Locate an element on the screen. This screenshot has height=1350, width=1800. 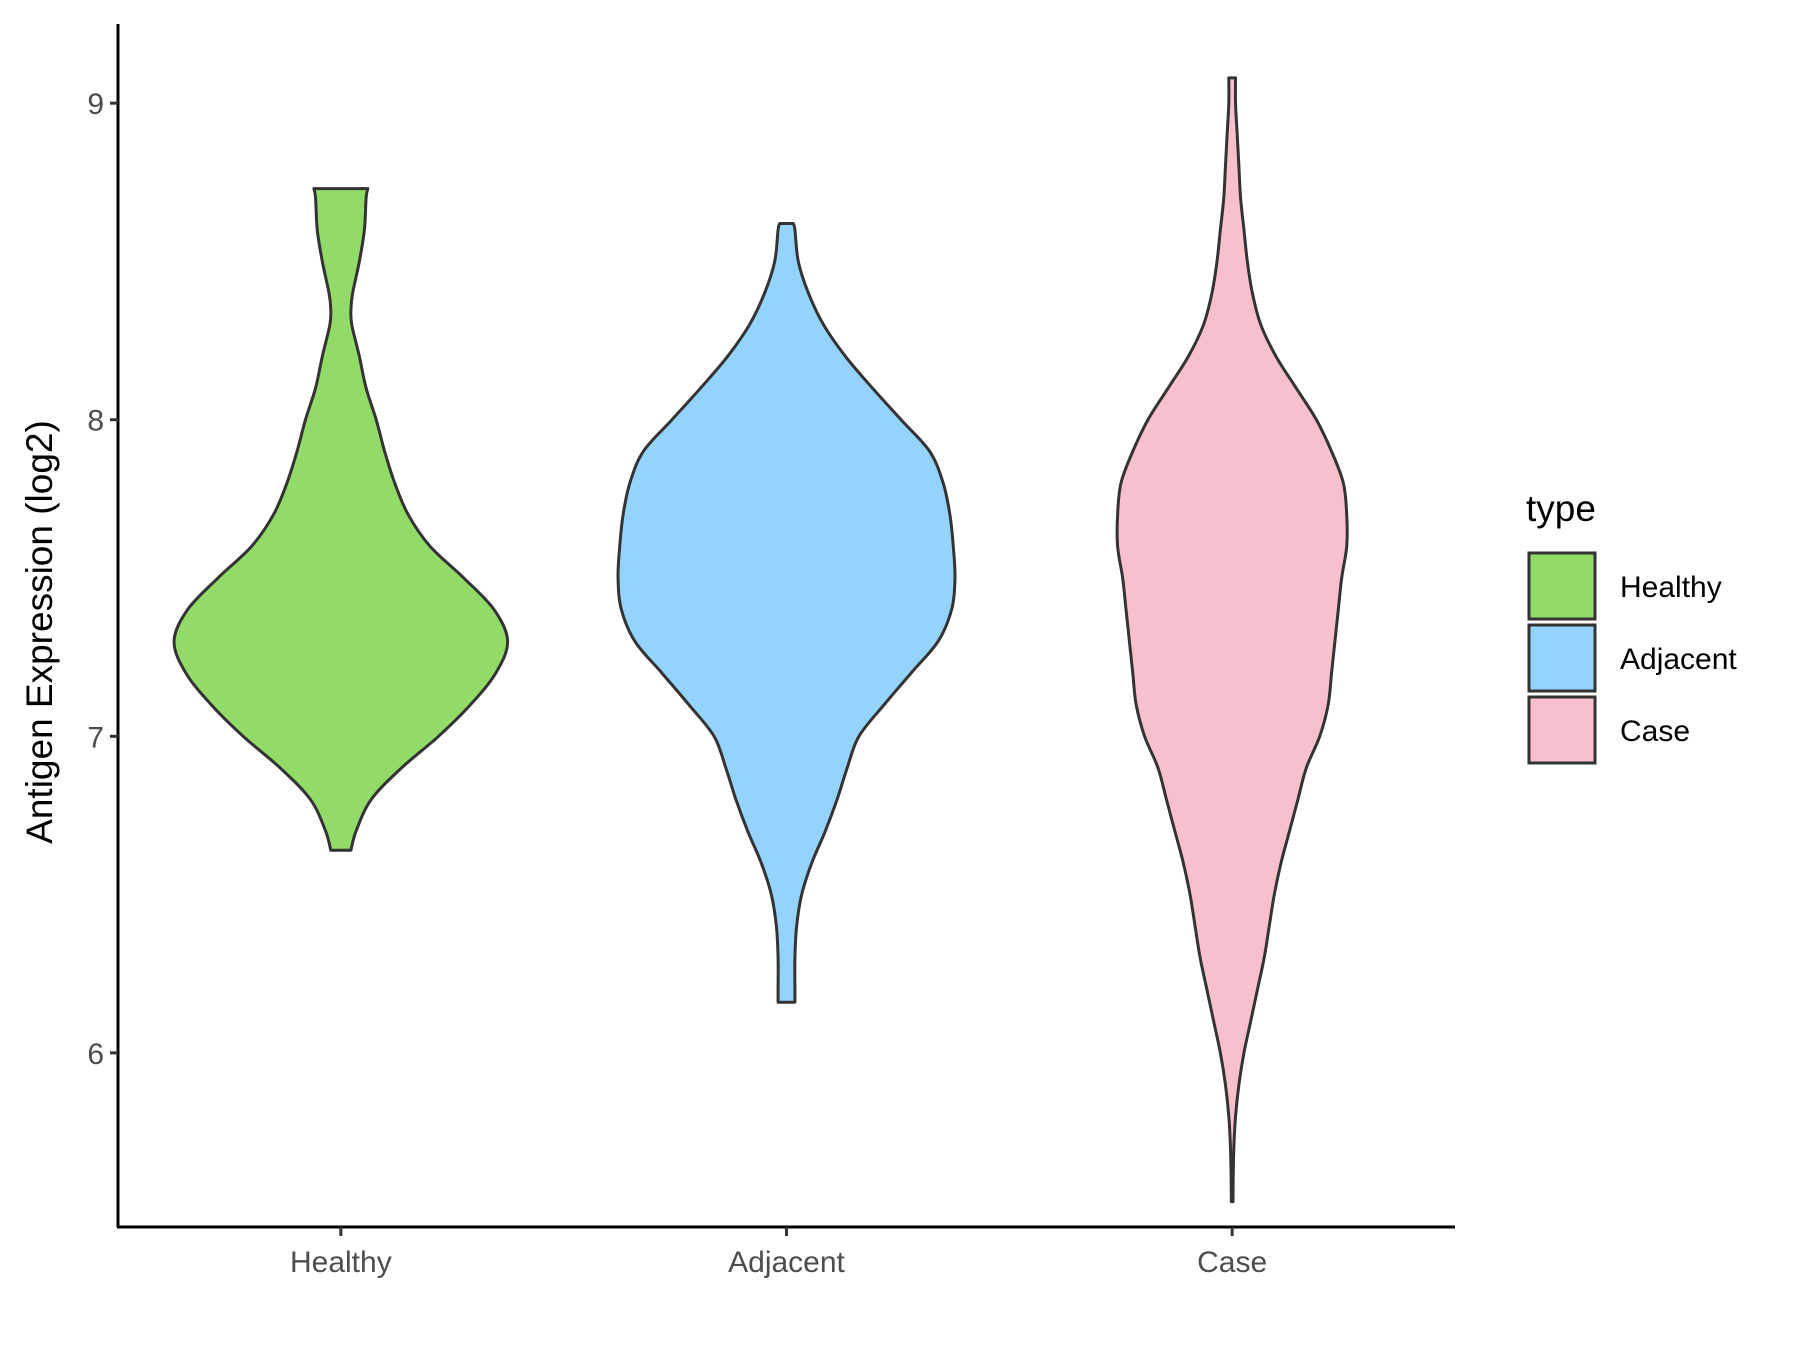
legend-key-healthy is located at coordinates (1562, 586).